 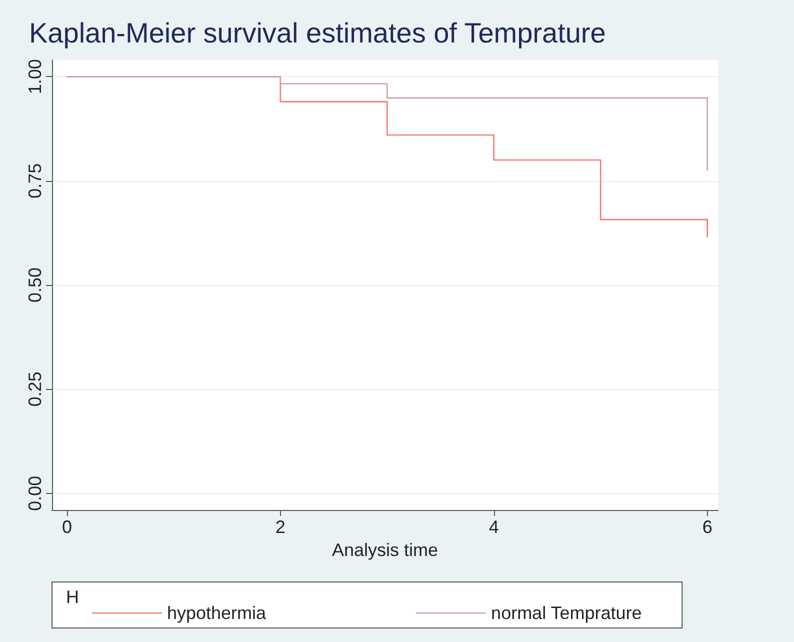 I want to click on legend-label: normal Temprature, so click(x=566, y=613).